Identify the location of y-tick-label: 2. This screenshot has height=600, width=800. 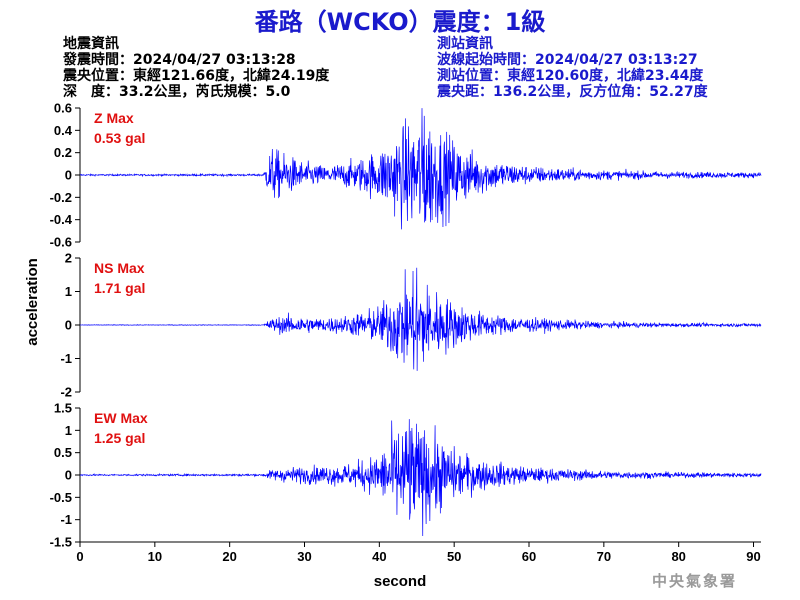
(68, 258).